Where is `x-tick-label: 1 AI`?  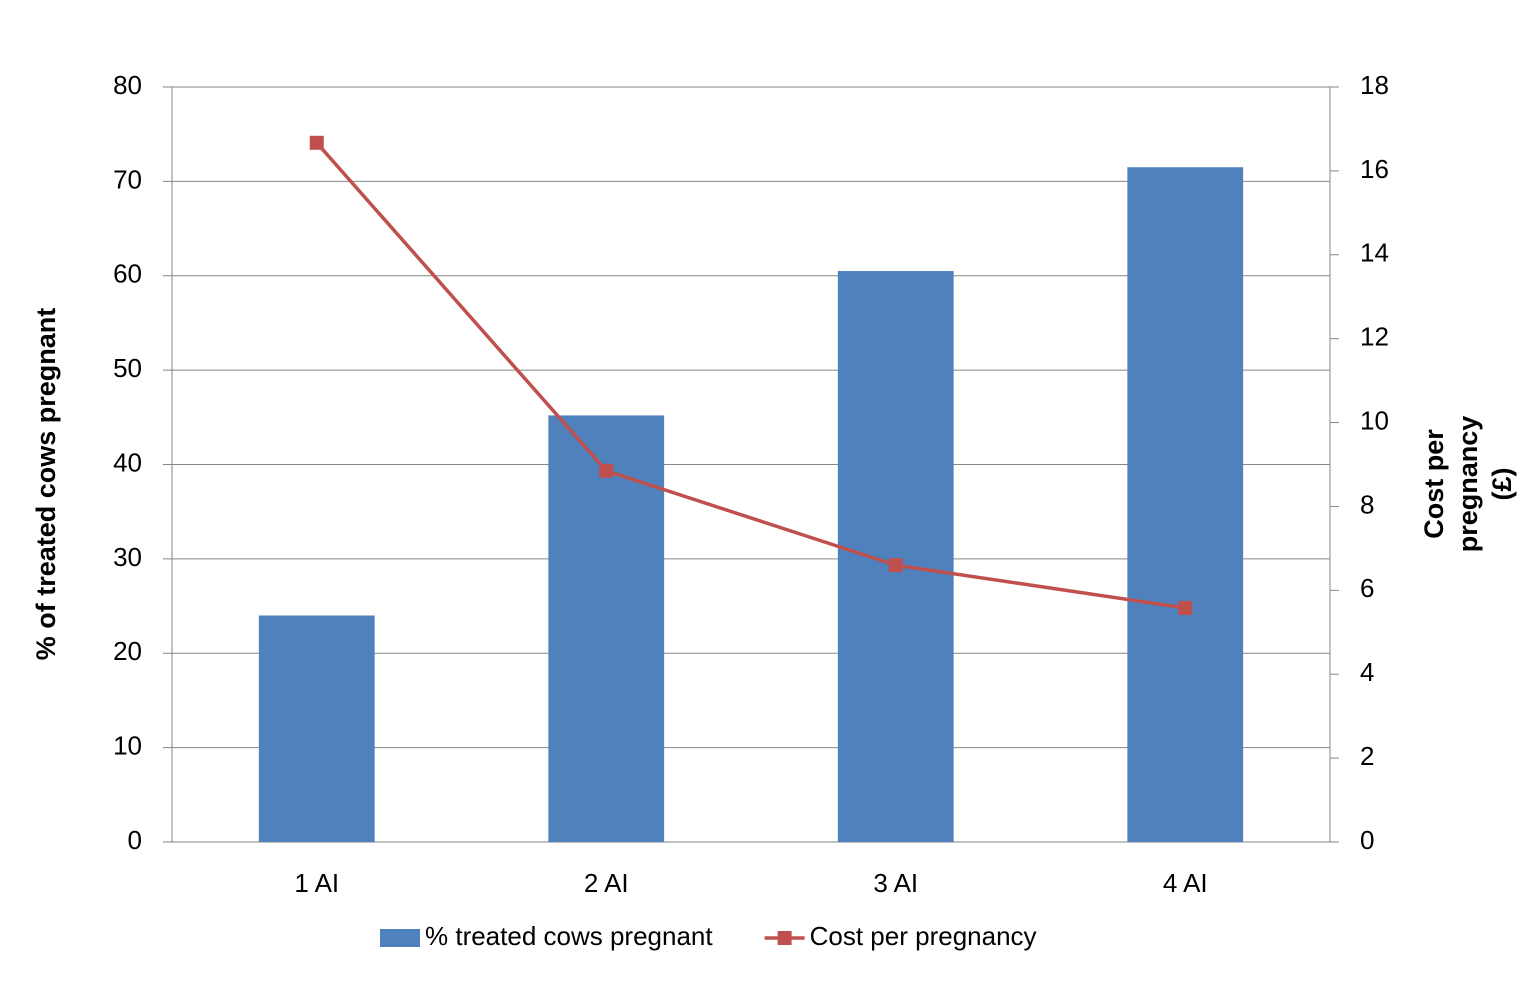
x-tick-label: 1 AI is located at coordinates (316, 883).